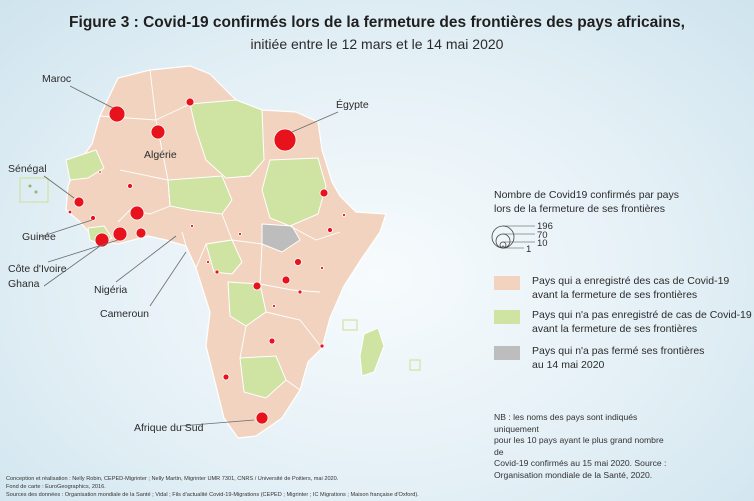  I want to click on circle-tanzanie, so click(272, 341).